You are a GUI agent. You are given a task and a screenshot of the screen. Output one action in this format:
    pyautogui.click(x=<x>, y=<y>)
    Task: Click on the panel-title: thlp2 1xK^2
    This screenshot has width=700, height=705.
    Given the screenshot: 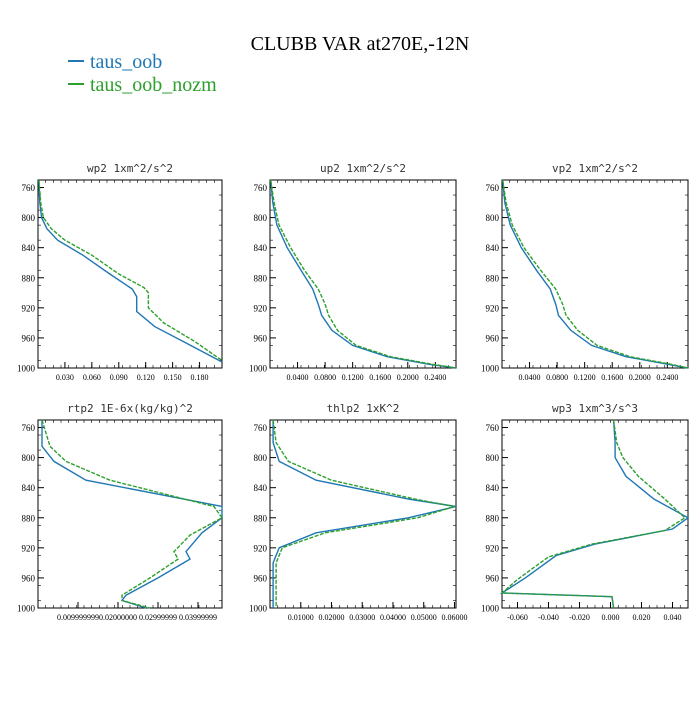 What is the action you would take?
    pyautogui.click(x=363, y=408)
    